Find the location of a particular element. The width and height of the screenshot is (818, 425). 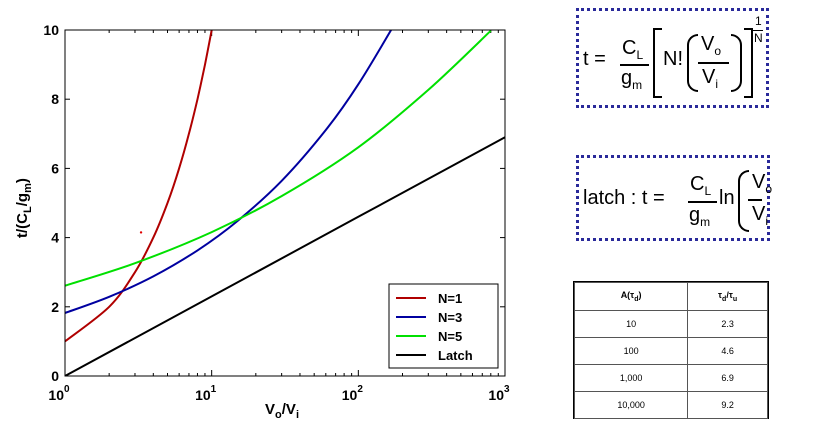

table-cell: 4.6 is located at coordinates (727, 351).